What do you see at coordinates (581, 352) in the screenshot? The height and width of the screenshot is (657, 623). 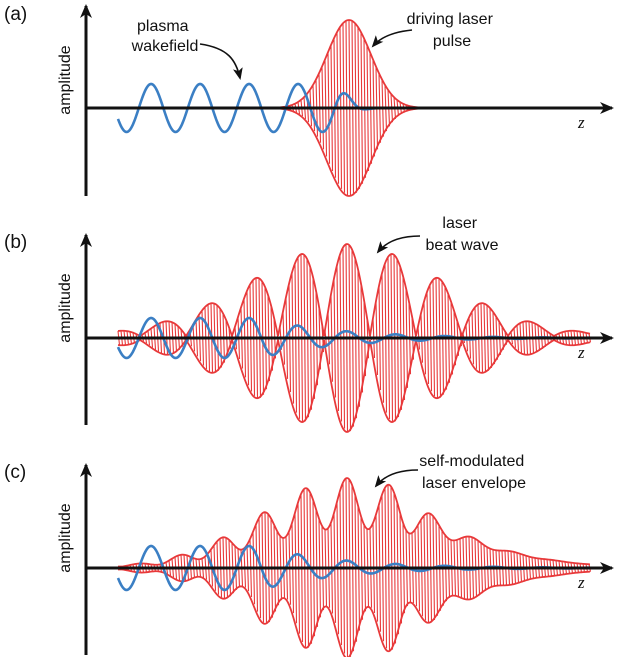 I see `x-axis-label-b: z` at bounding box center [581, 352].